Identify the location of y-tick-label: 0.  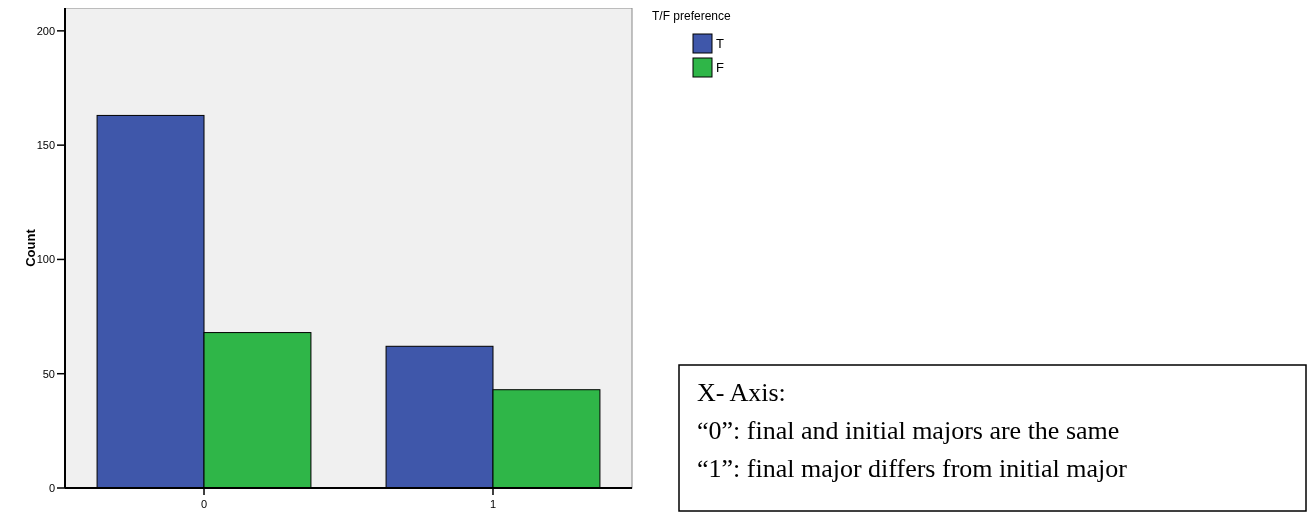
(51, 487).